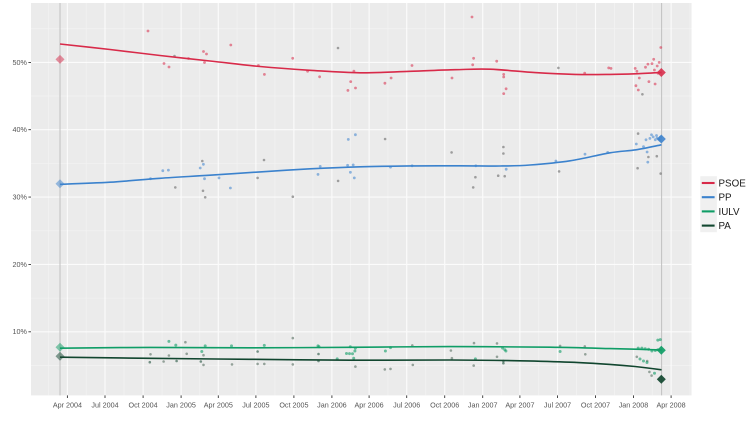 Image resolution: width=750 pixels, height=422 pixels. Describe the element at coordinates (557, 405) in the screenshot. I see `svg-text: Jul 2007` at that location.